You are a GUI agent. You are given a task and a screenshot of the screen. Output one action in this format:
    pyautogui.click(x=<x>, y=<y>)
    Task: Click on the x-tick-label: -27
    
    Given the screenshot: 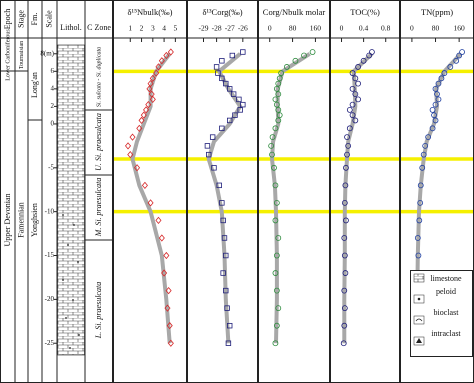 What is the action you would take?
    pyautogui.click(x=230, y=28)
    